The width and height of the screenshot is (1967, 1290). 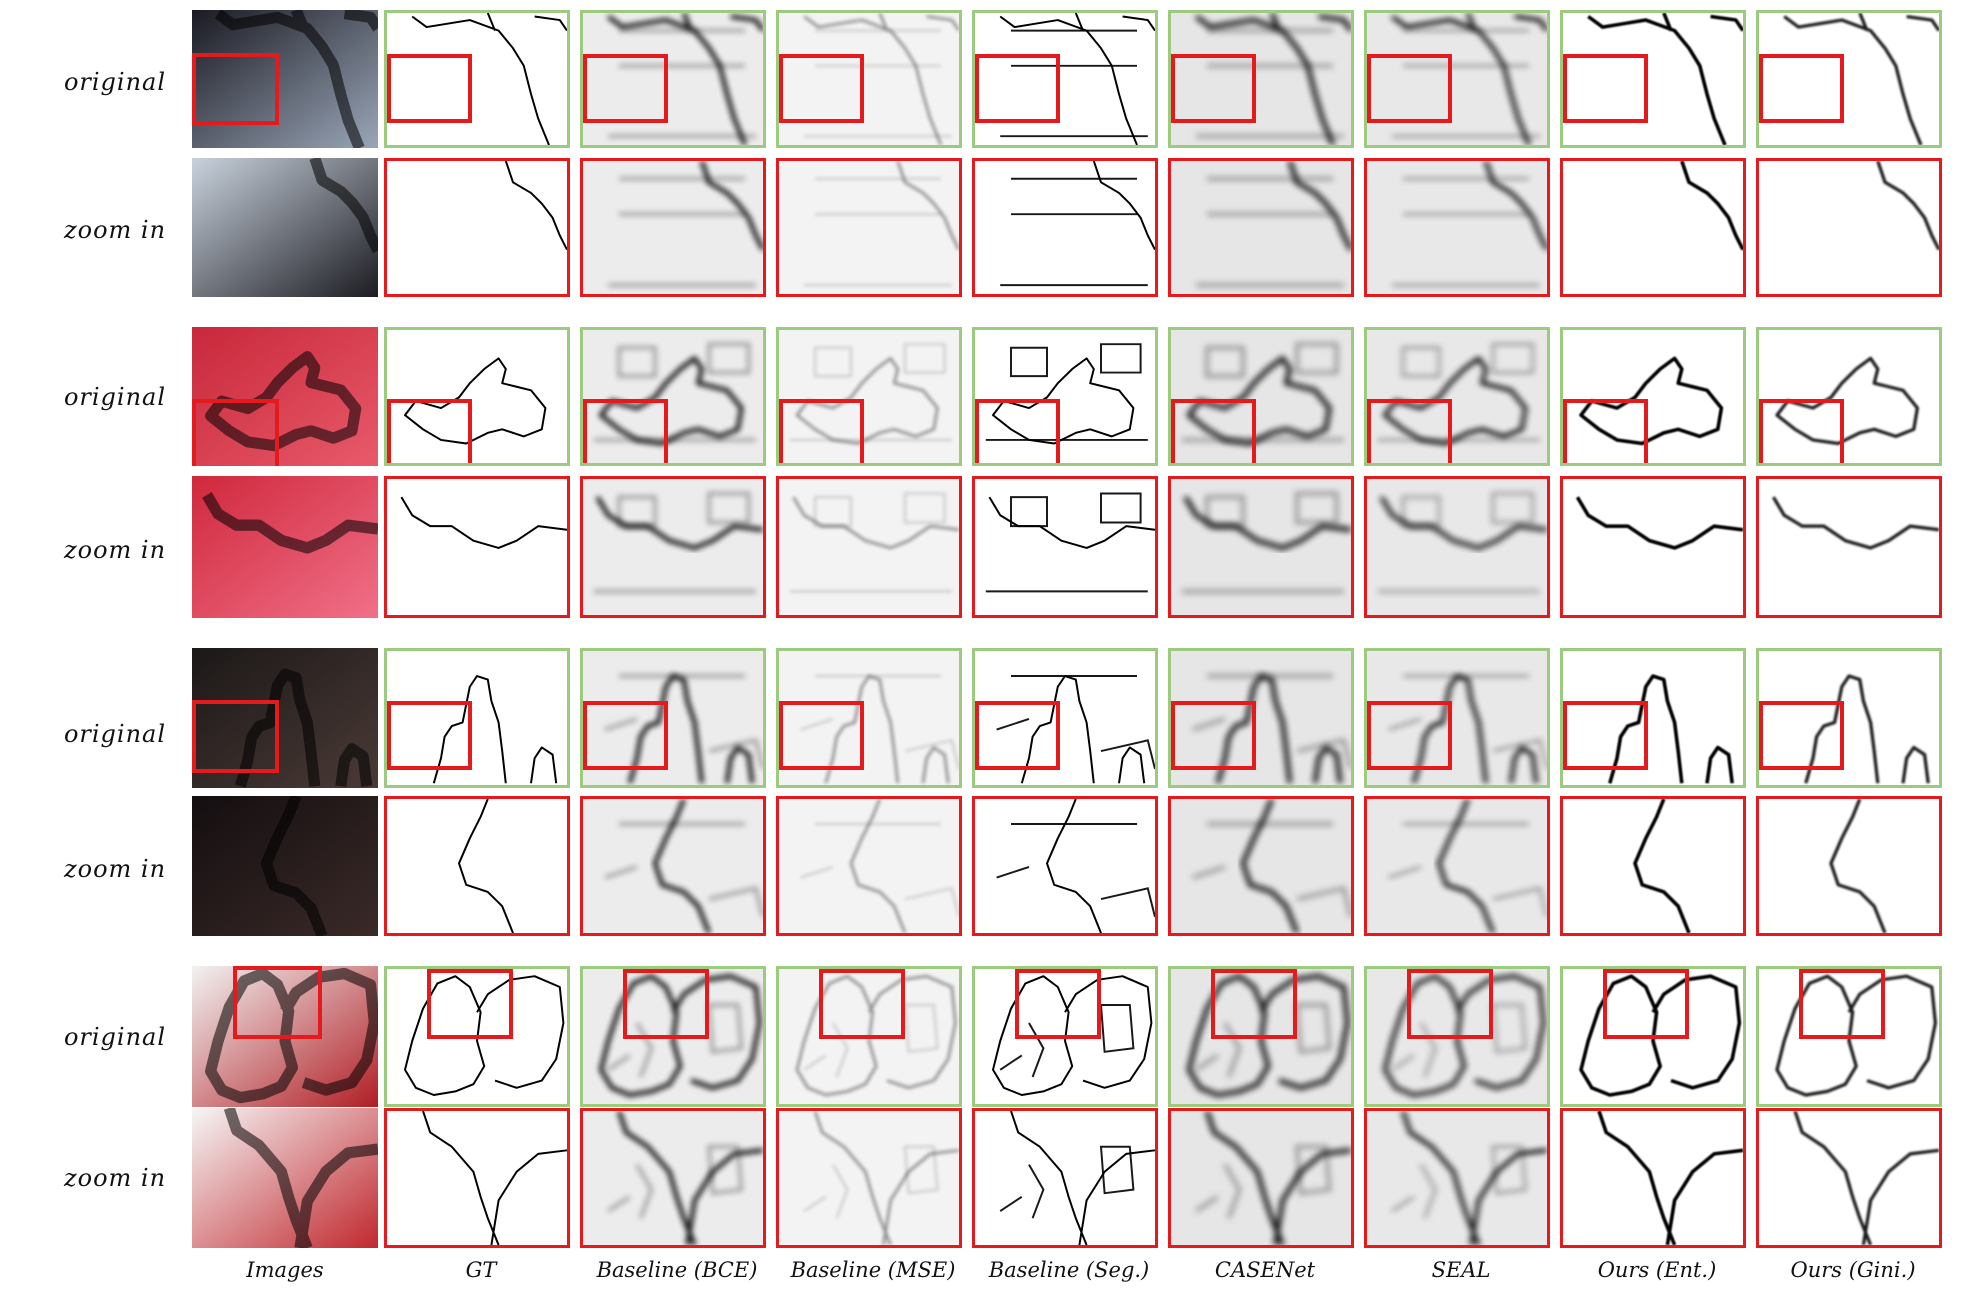 What do you see at coordinates (873, 1270) in the screenshot?
I see `col-label-baseline-mse: Baseline (MSE)` at bounding box center [873, 1270].